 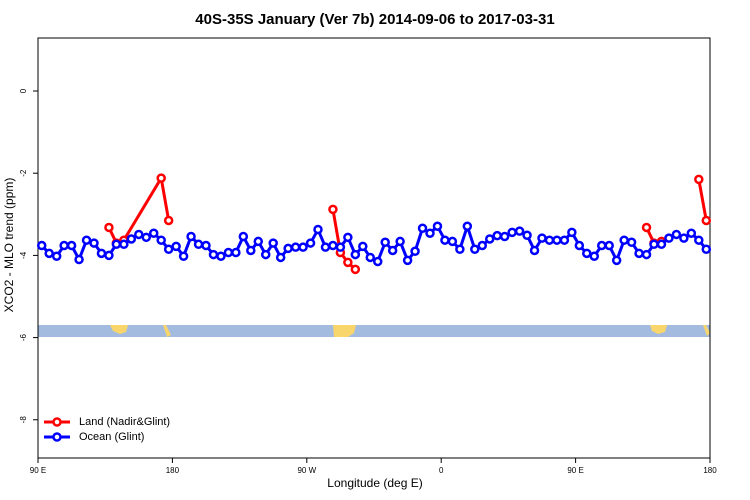 I want to click on y-axis-label: XCO2 - MLO trend (ppm), so click(x=9, y=245).